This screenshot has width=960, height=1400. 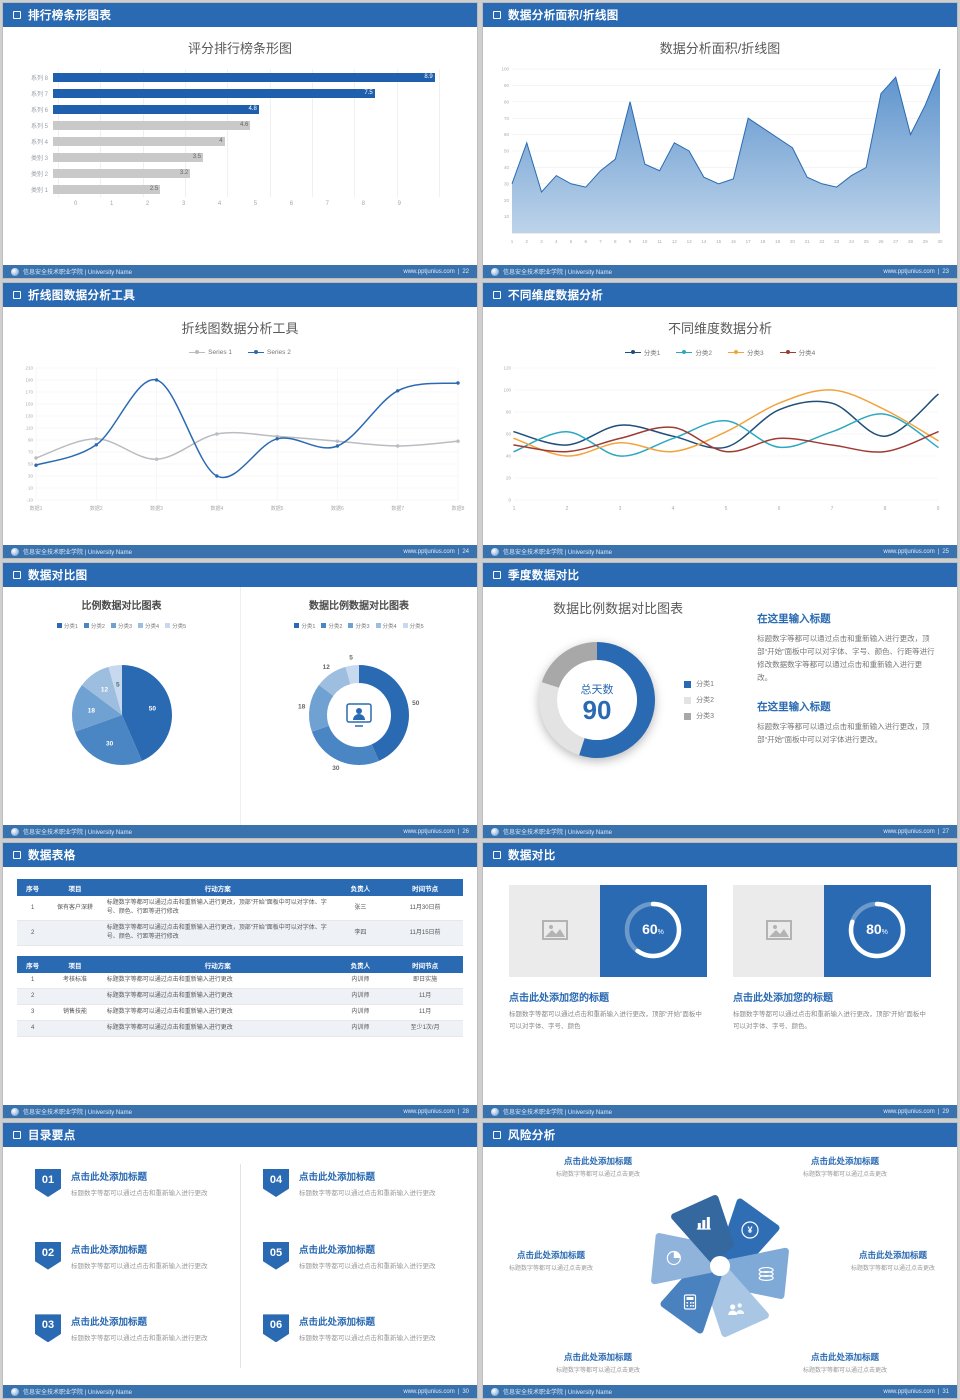 What do you see at coordinates (31, 464) in the screenshot?
I see `svg-text: 50` at bounding box center [31, 464].